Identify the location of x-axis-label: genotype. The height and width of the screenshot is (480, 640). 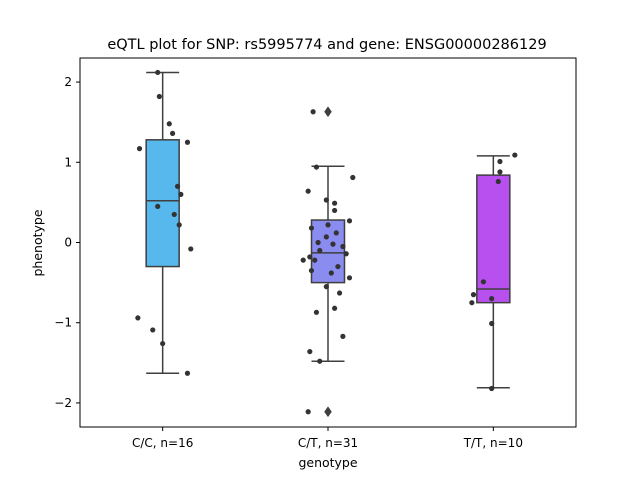
(327, 462).